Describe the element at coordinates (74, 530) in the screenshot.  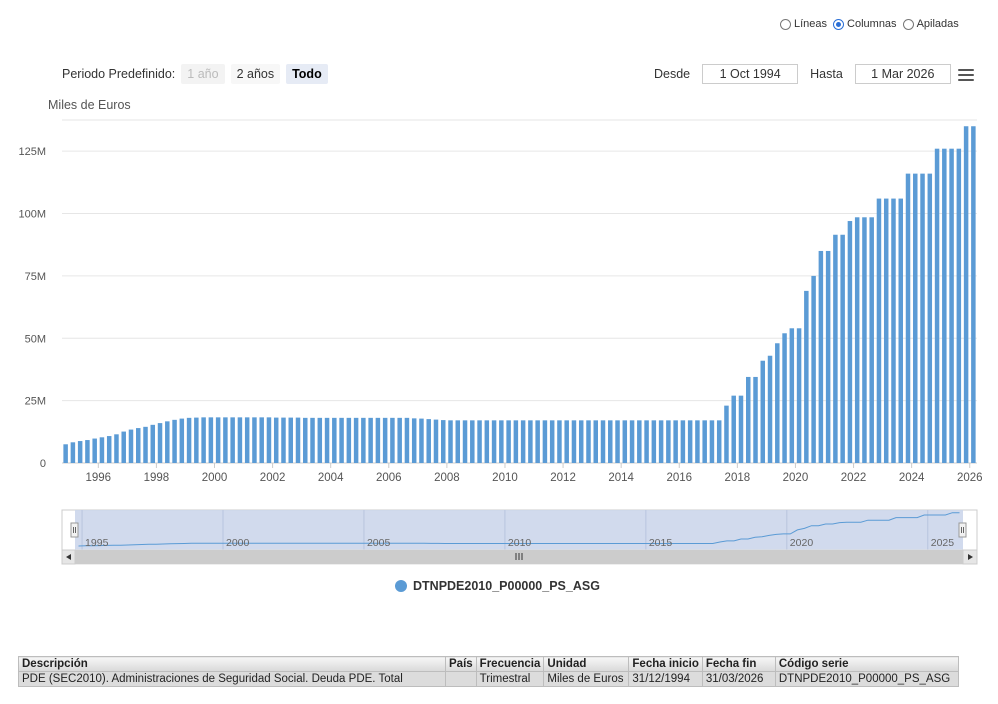
I see `navigator-handle-left` at that location.